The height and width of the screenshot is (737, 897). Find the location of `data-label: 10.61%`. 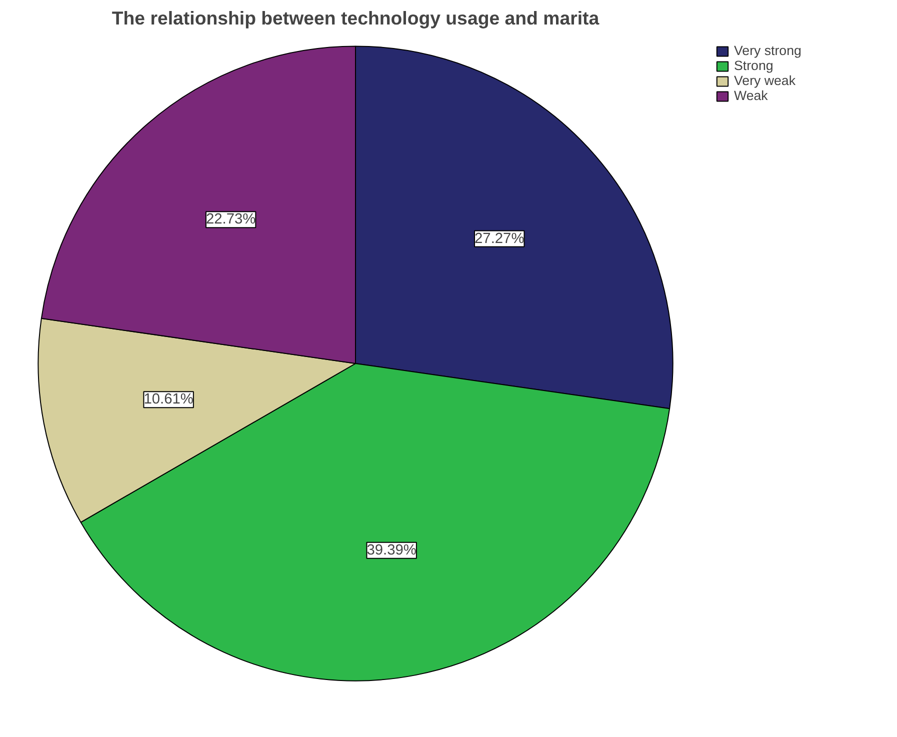

data-label: 10.61% is located at coordinates (169, 400).